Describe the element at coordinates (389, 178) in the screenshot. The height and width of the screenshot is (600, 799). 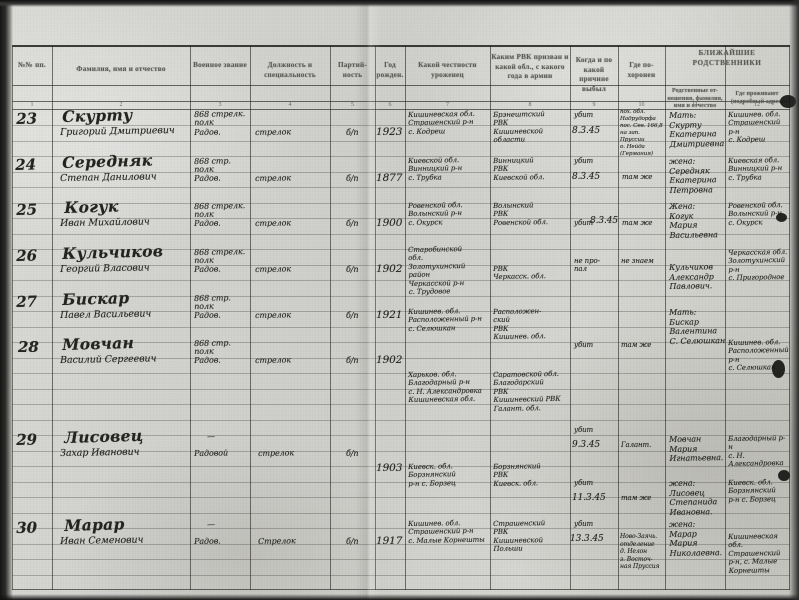
I see `row-birth-year: 1877` at that location.